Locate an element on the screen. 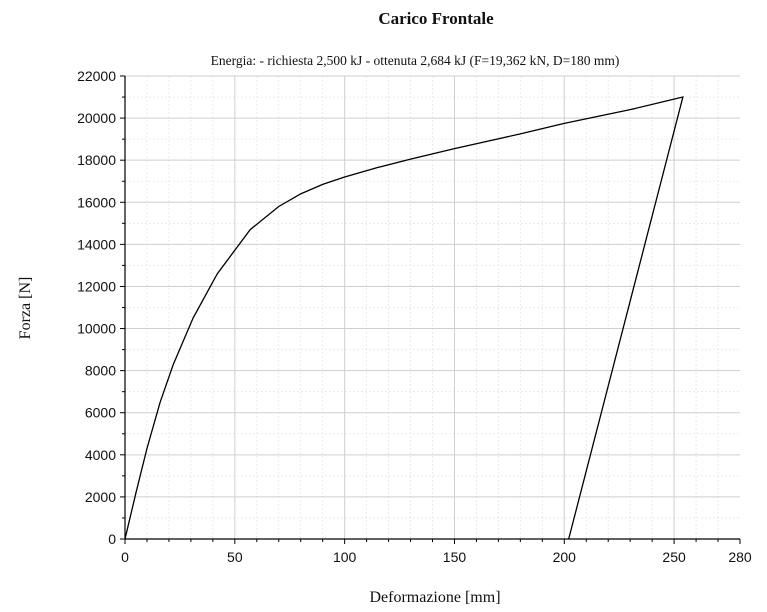  x-tick-label: 150 is located at coordinates (455, 557).